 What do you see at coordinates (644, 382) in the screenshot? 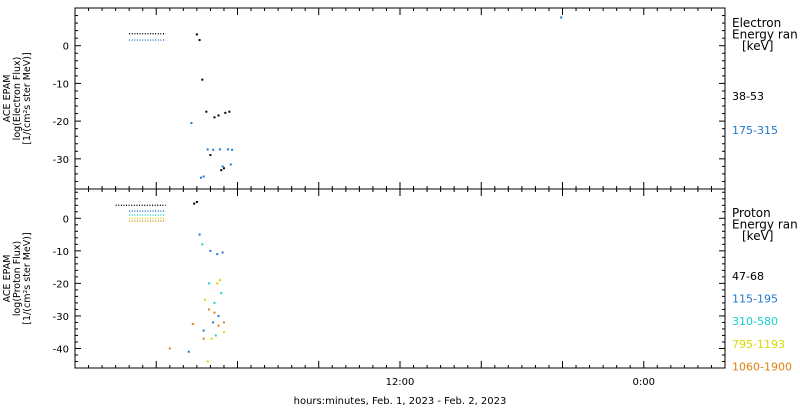
I see `x-tick-label: 0:00` at bounding box center [644, 382].